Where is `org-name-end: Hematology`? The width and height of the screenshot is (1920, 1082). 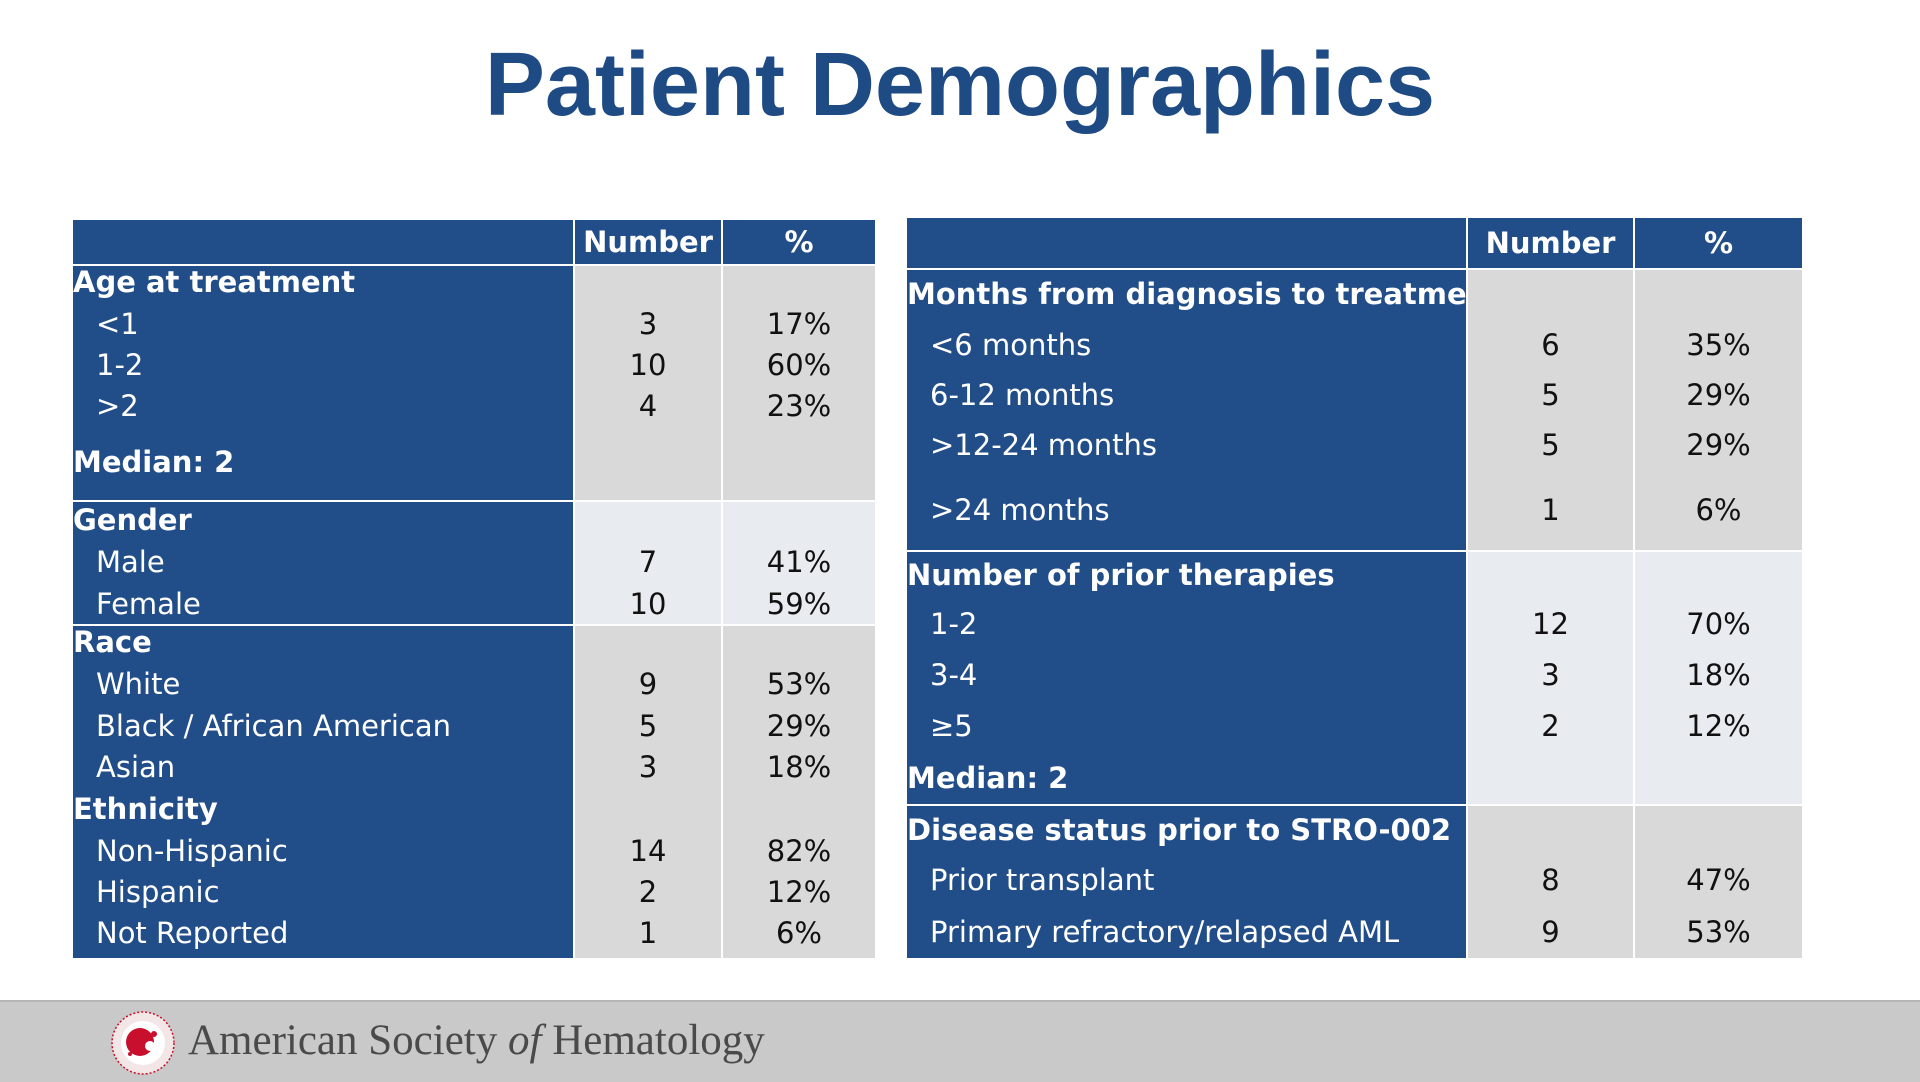 org-name-end: Hematology is located at coordinates (653, 1040).